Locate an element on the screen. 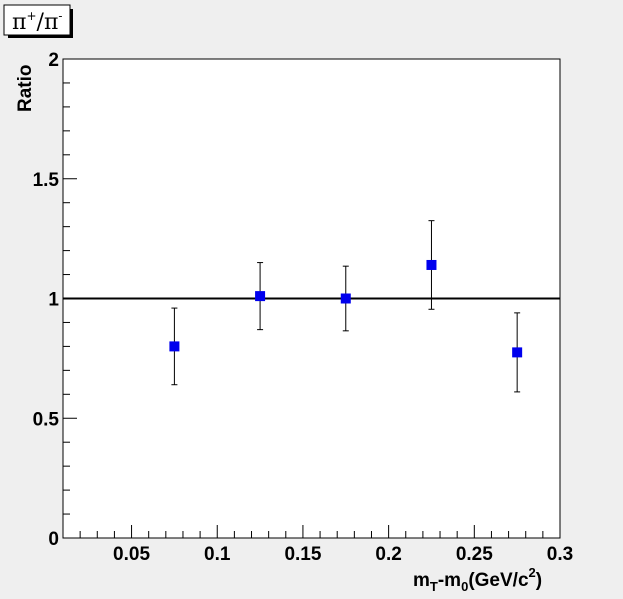  y-axis-title: Ratio is located at coordinates (25, 89).